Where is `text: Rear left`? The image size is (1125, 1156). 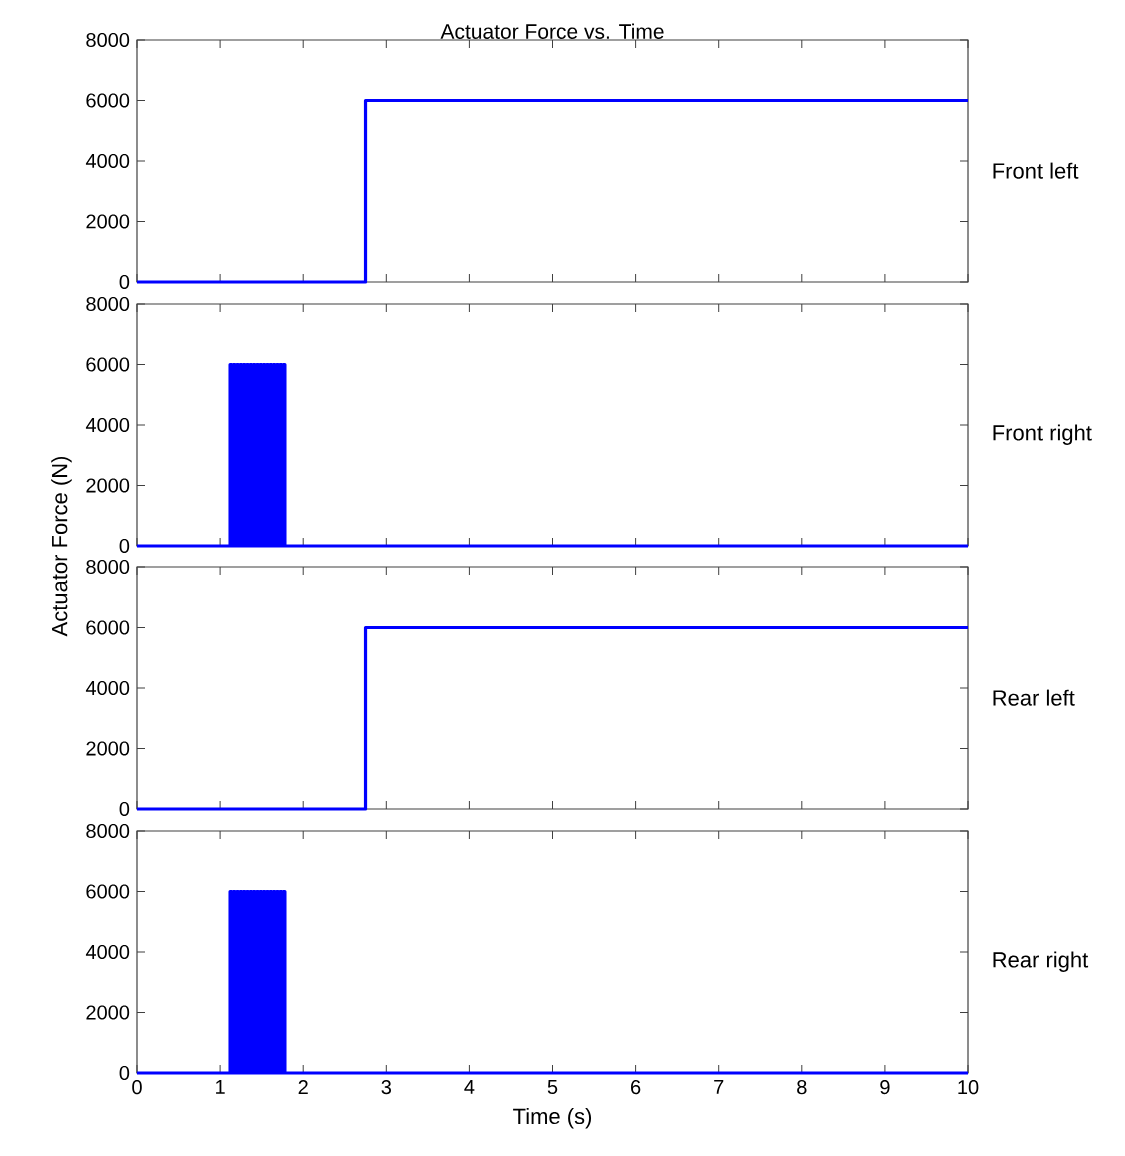
text: Rear left is located at coordinates (1034, 697).